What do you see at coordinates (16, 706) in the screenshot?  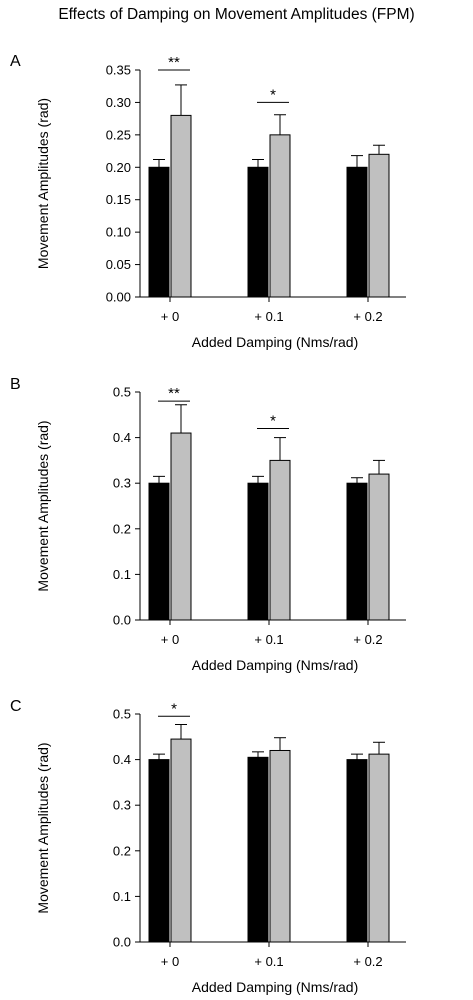 I see `panel-label: C` at bounding box center [16, 706].